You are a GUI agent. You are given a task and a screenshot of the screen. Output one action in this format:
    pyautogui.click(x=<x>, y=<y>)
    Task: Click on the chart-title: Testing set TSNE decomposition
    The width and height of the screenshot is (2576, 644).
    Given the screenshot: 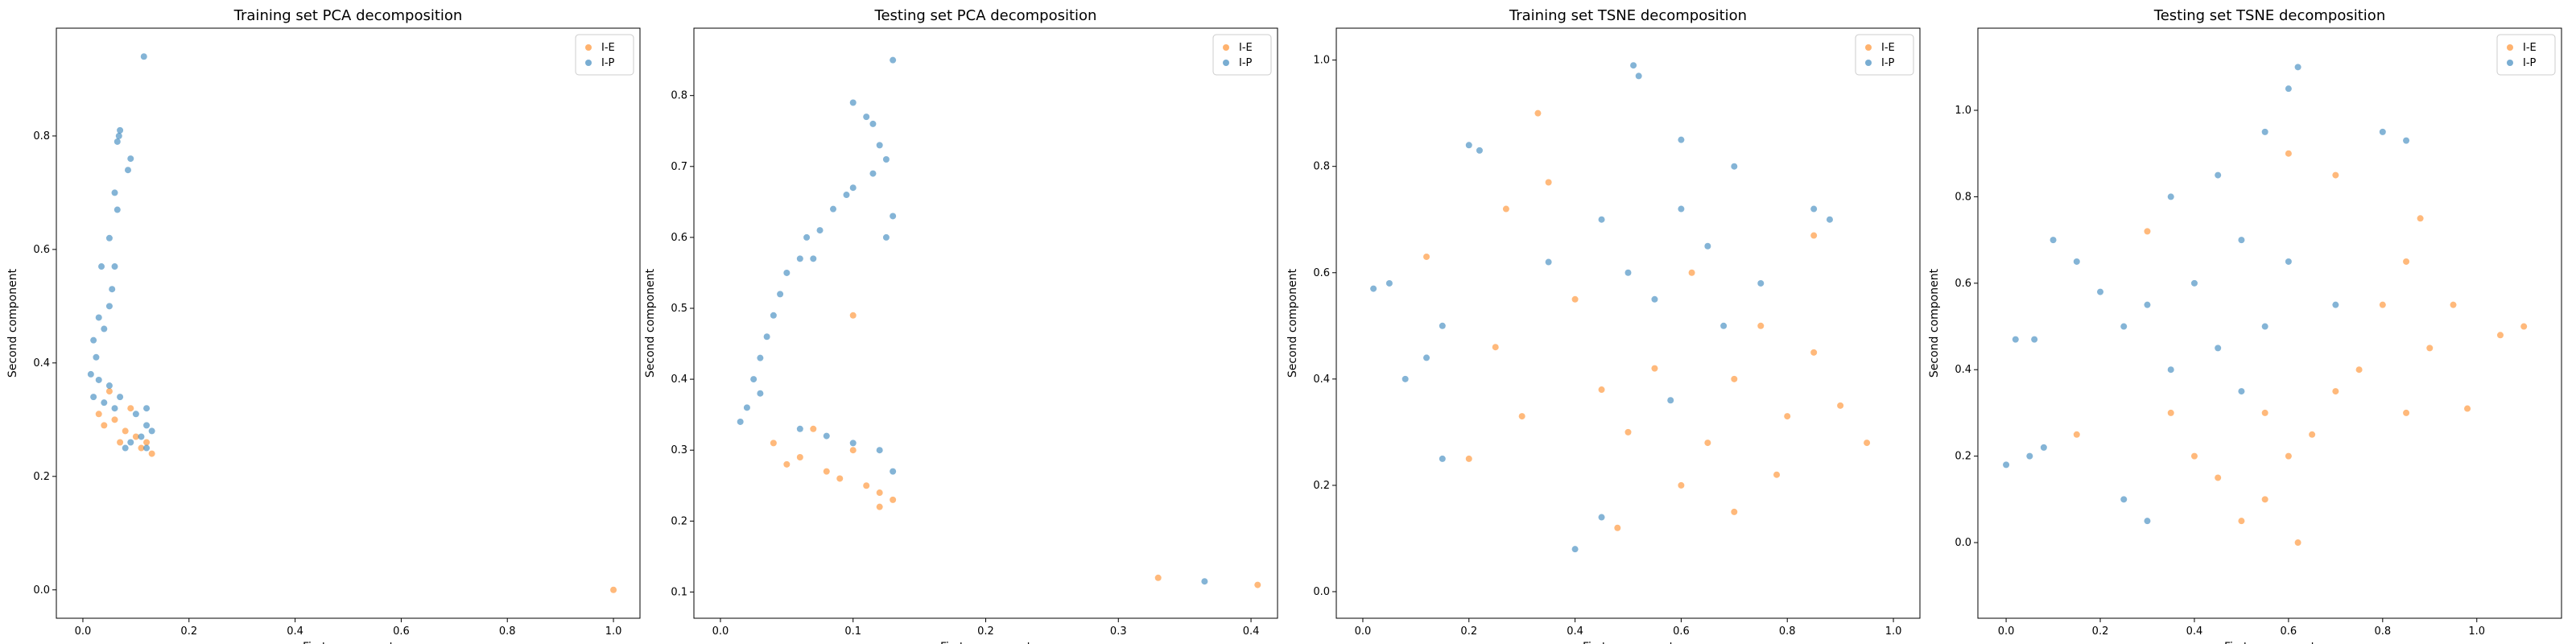 What is the action you would take?
    pyautogui.click(x=2269, y=15)
    